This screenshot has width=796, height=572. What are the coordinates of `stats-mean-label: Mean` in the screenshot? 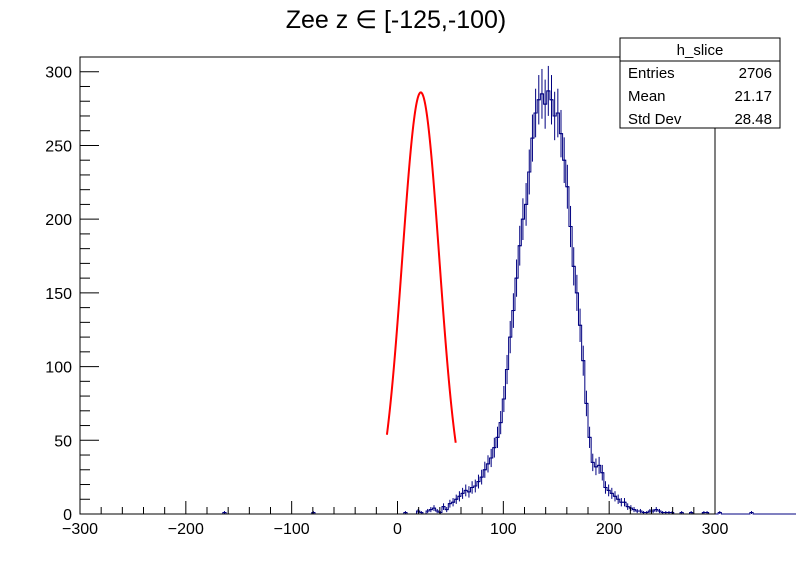 It's located at (647, 96).